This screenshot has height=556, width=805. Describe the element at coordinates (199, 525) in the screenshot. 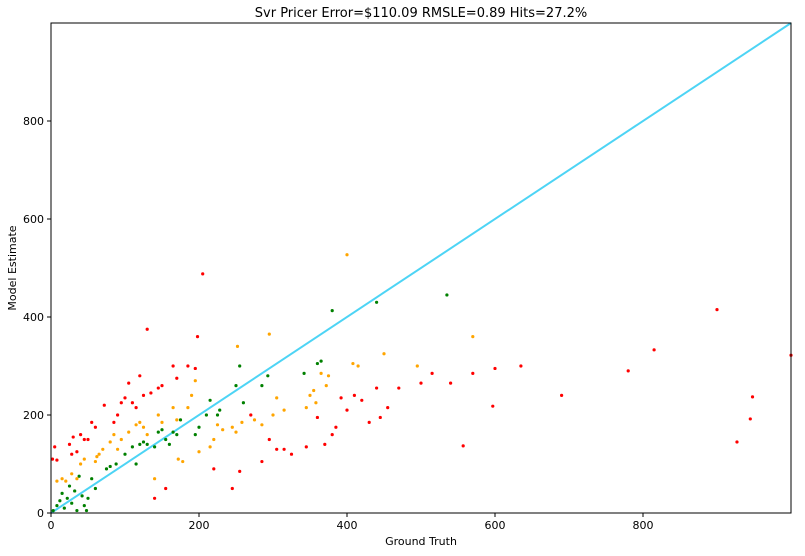

I see `x-tick-label: 200` at that location.